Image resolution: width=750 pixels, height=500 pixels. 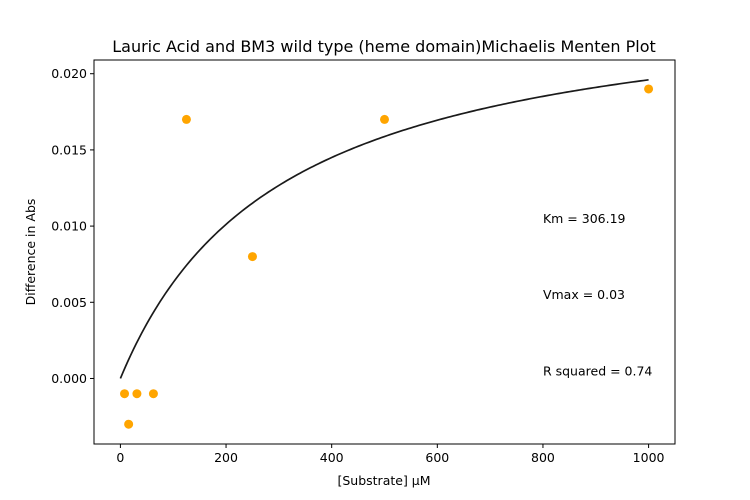 I want to click on y-tick-label: 0.000, so click(x=69, y=378).